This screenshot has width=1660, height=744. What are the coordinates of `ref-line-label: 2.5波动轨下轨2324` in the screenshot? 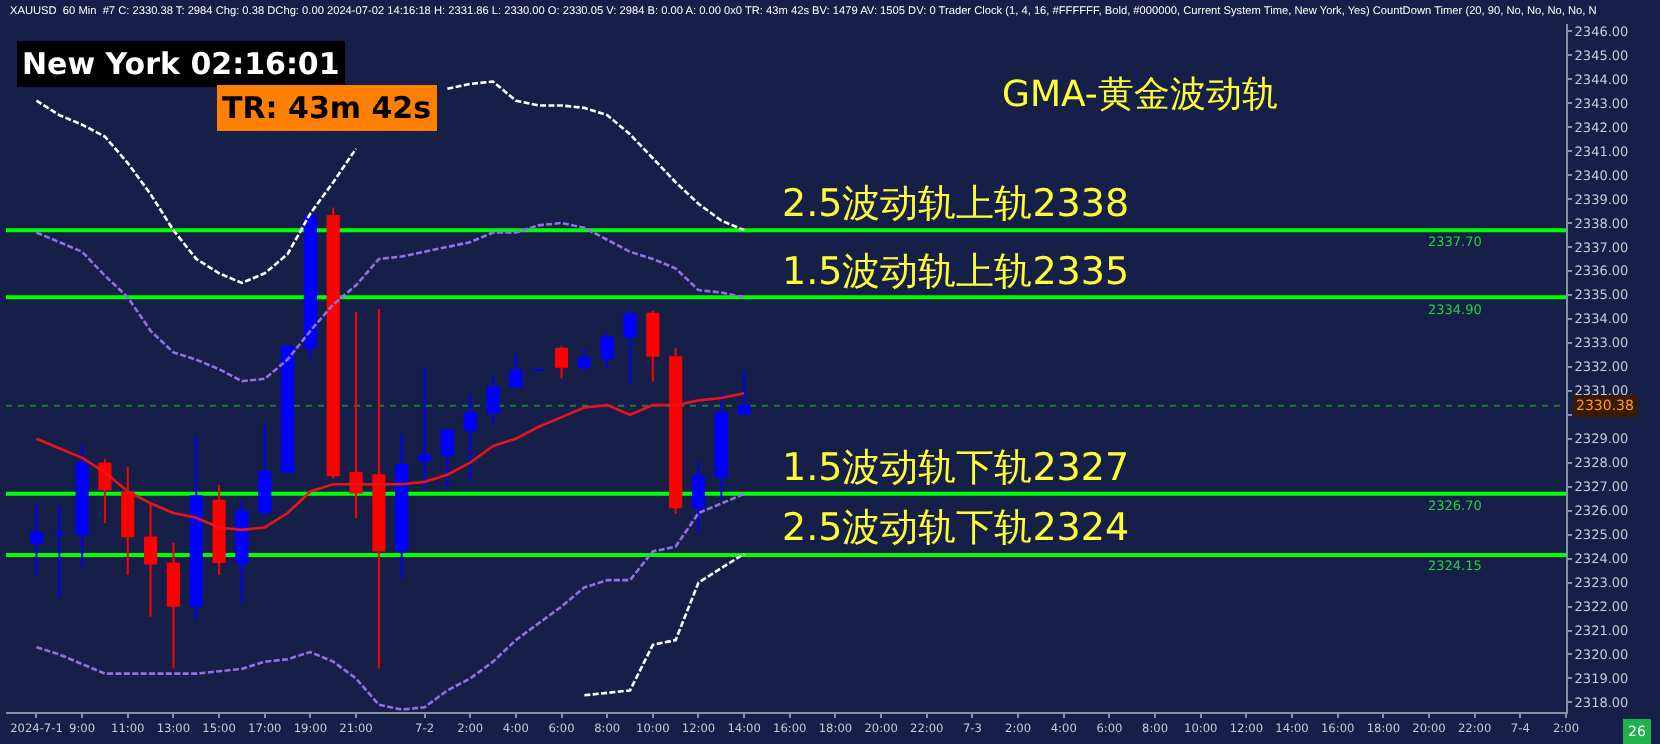 It's located at (956, 528).